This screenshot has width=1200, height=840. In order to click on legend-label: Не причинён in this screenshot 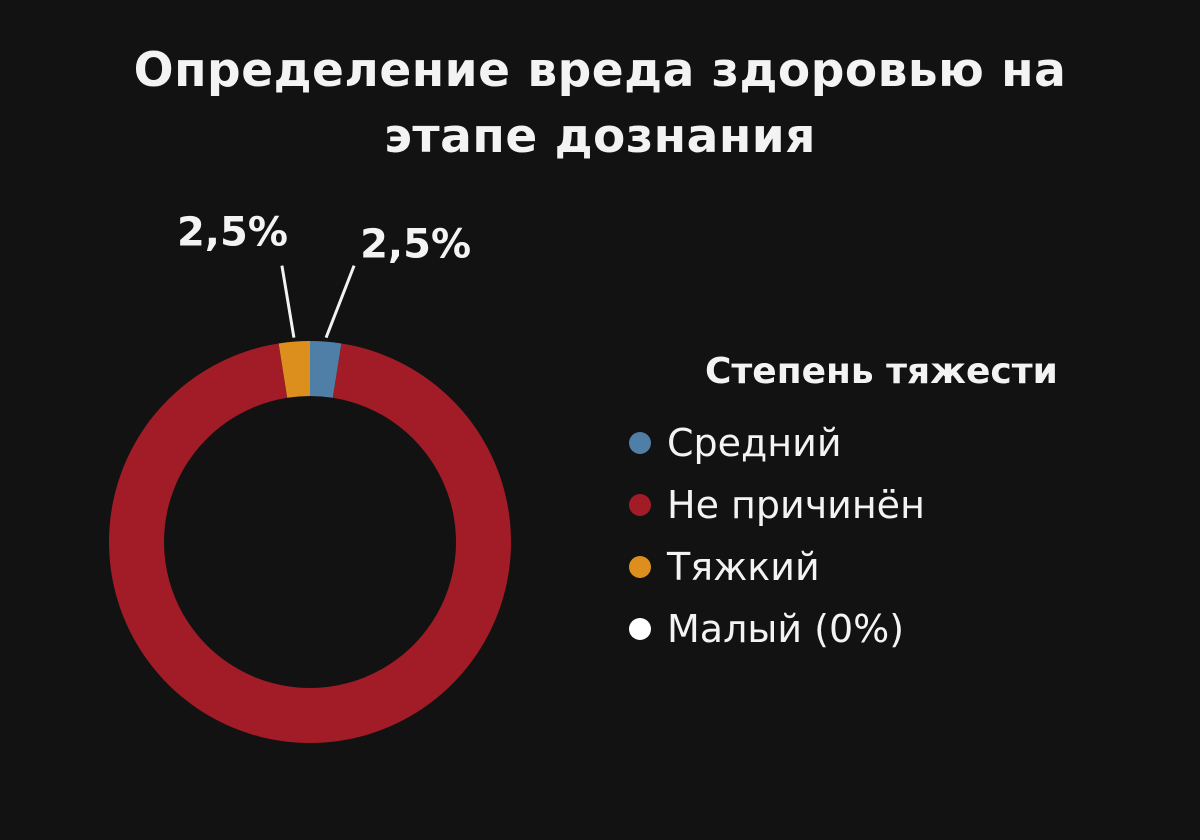, I will do `click(796, 505)`.